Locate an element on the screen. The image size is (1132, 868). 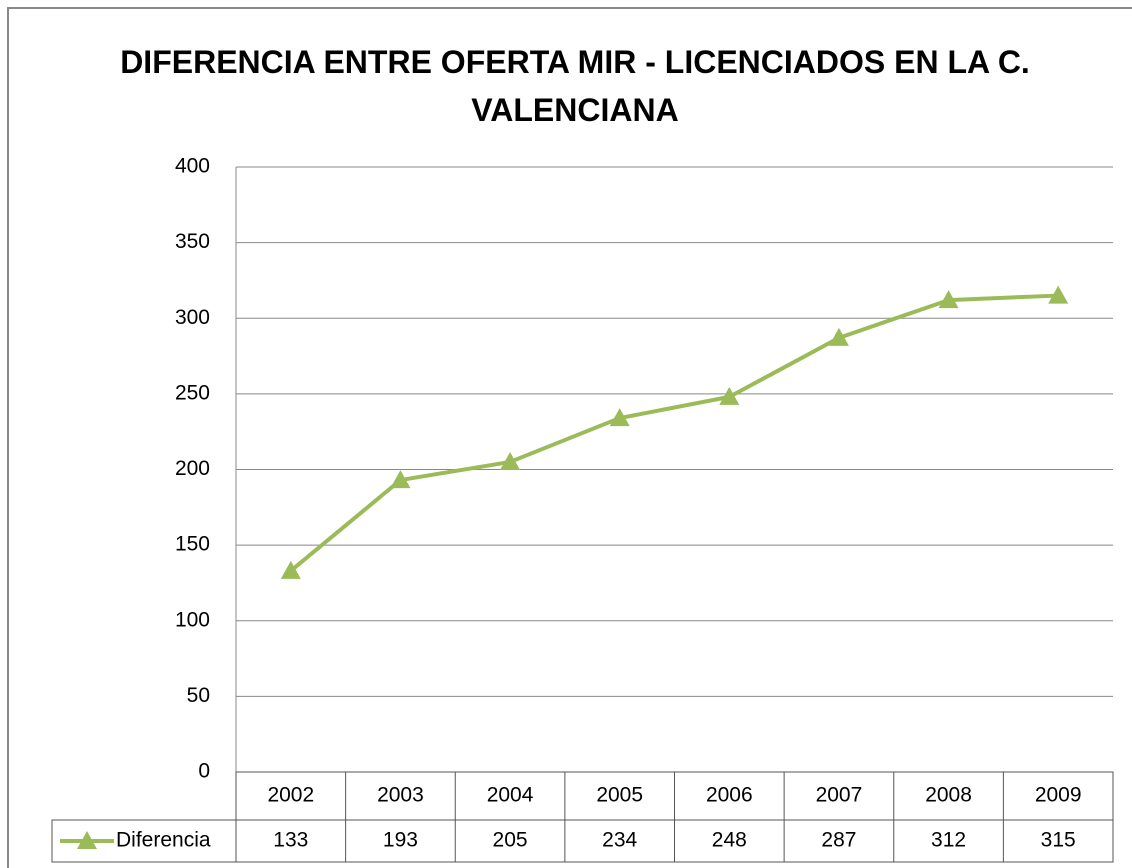
table-value: 205 is located at coordinates (510, 840).